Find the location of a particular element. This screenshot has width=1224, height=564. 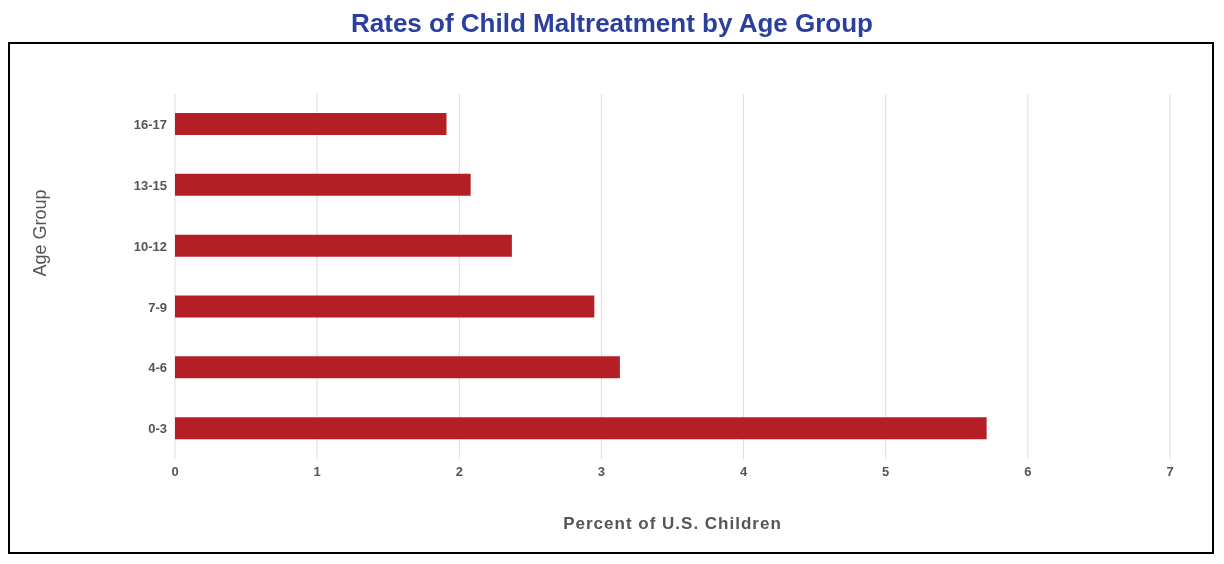

y-tick-label: 10-12 is located at coordinates (150, 246).